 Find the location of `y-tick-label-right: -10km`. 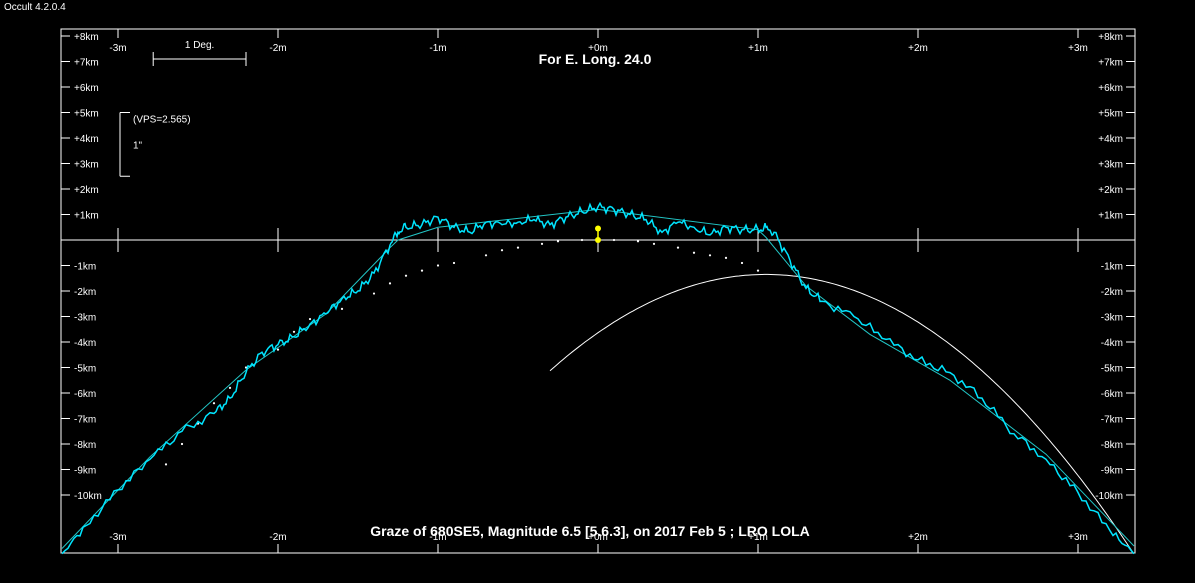

y-tick-label-right: -10km is located at coordinates (1109, 496).